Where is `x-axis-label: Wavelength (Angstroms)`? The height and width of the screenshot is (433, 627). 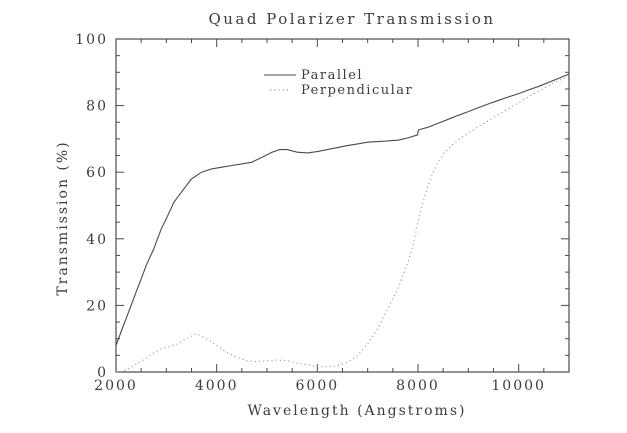 x-axis-label: Wavelength (Angstroms) is located at coordinates (357, 411).